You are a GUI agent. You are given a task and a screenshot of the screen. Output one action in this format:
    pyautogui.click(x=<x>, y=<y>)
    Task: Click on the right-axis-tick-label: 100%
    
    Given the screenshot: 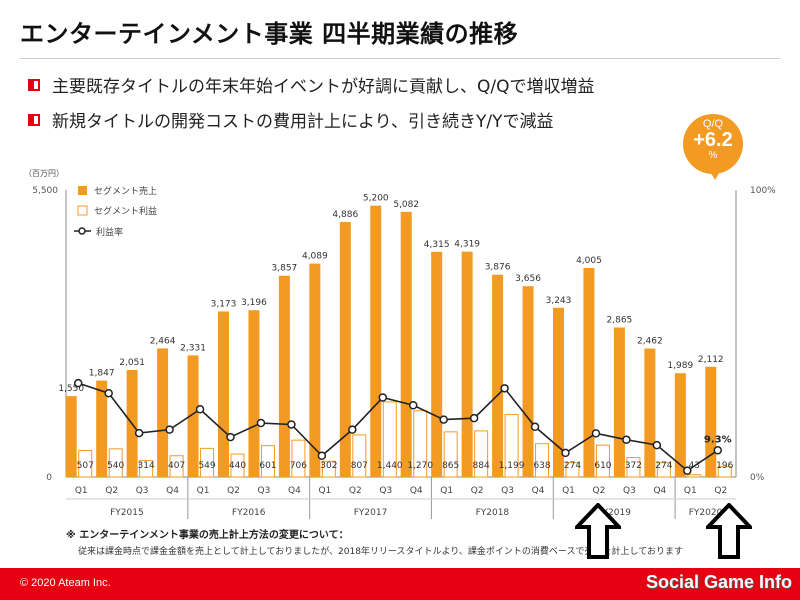 What is the action you would take?
    pyautogui.click(x=763, y=191)
    